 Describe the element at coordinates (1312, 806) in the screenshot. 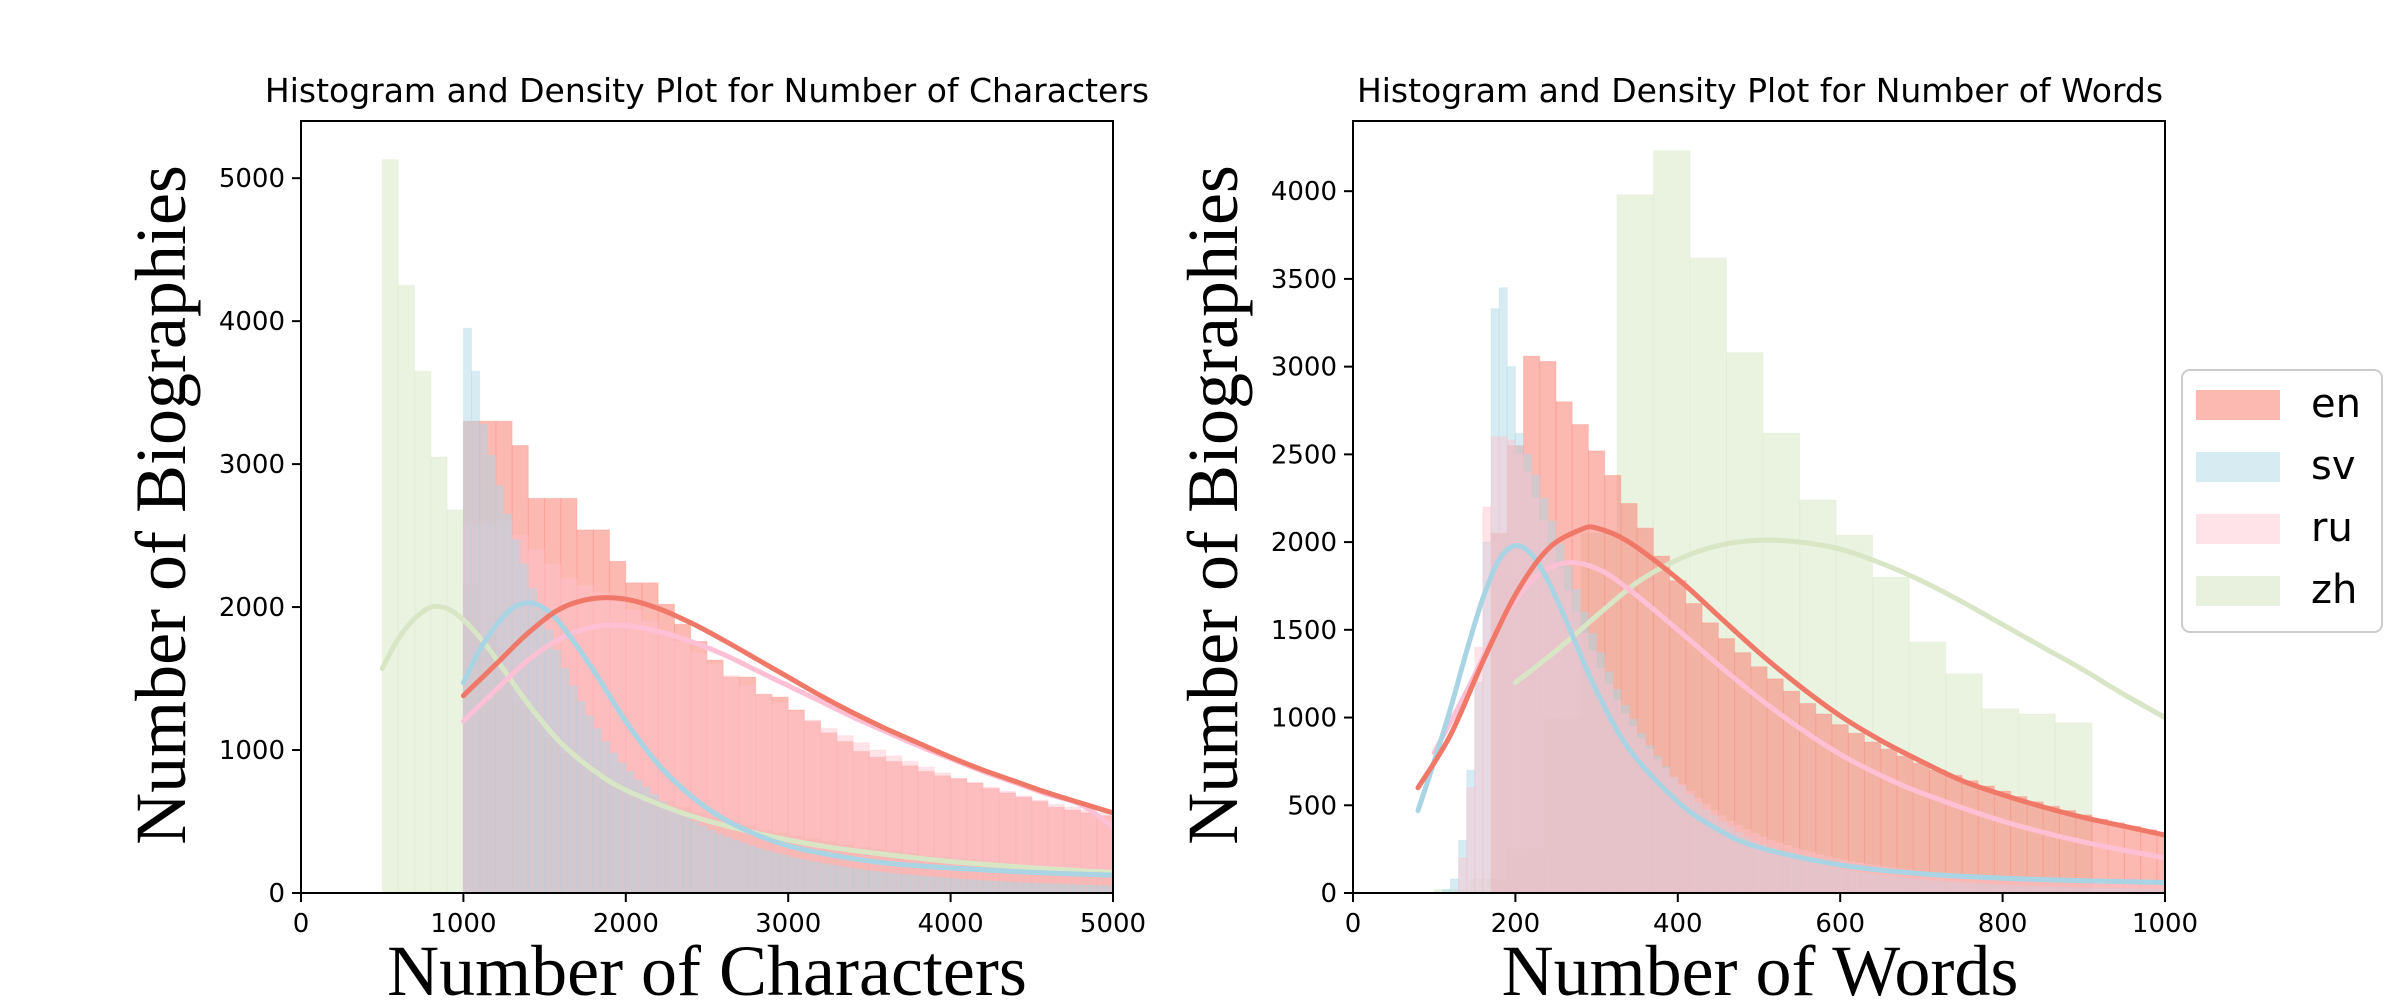

I see `y-tick-label: 500` at that location.